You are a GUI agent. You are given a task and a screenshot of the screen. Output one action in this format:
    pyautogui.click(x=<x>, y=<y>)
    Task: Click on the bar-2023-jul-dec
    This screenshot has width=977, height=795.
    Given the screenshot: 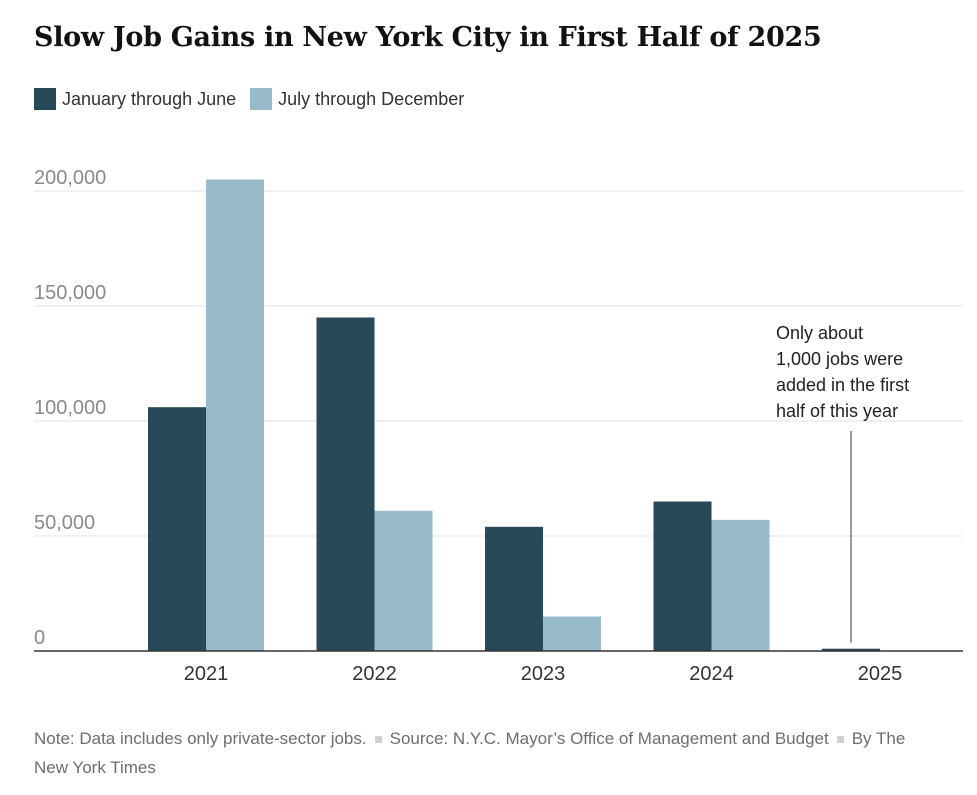 What is the action you would take?
    pyautogui.click(x=572, y=633)
    